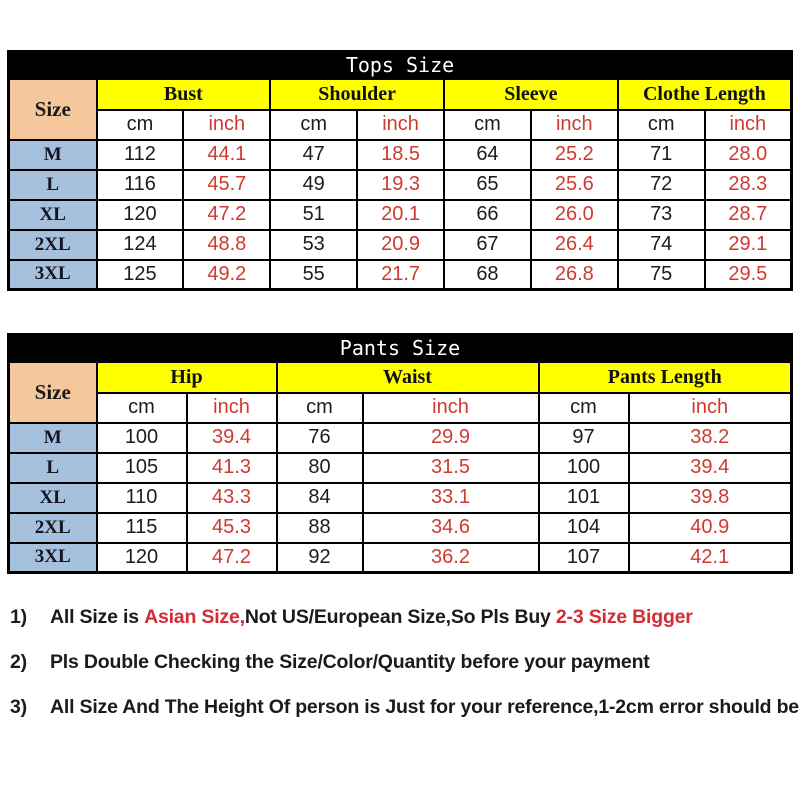 The image size is (800, 800). Describe the element at coordinates (400, 63) in the screenshot. I see `tops-table-title: Tops Size` at that location.